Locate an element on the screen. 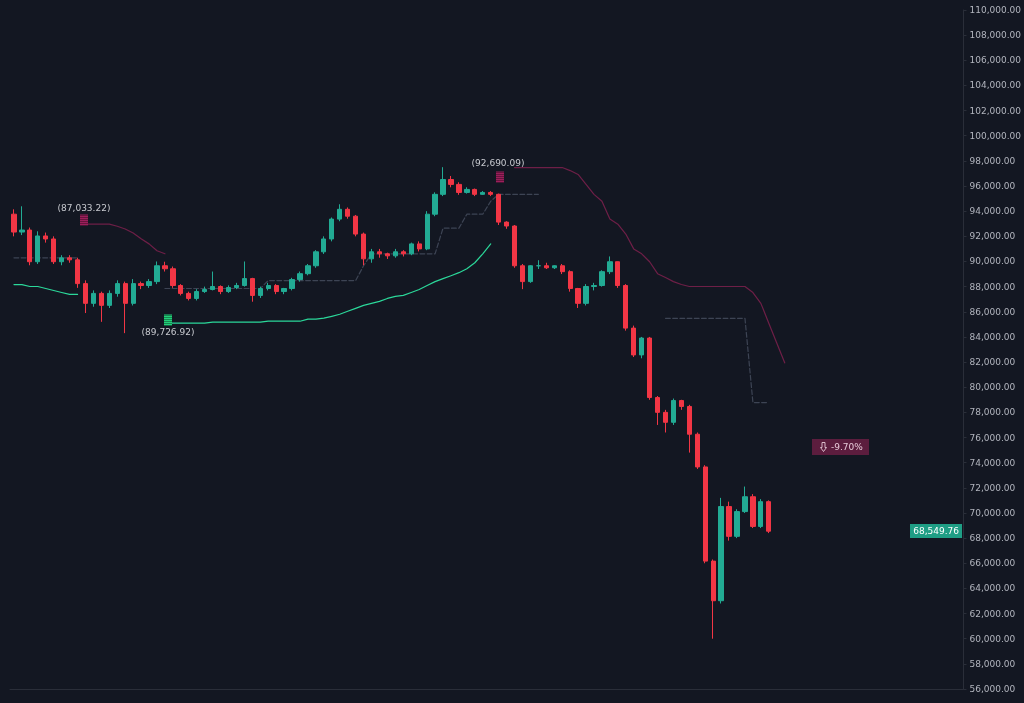 The width and height of the screenshot is (1024, 703). y-tick-label: 86,000.00 is located at coordinates (992, 311).